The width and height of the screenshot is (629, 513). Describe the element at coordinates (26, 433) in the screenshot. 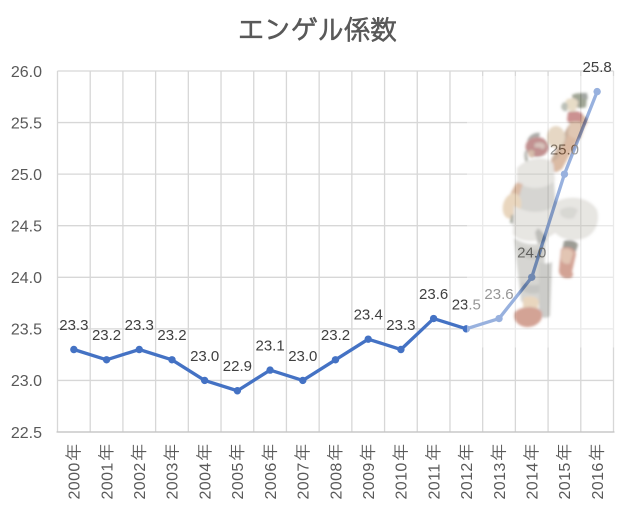

I see `svg-text: 22.5` at that location.